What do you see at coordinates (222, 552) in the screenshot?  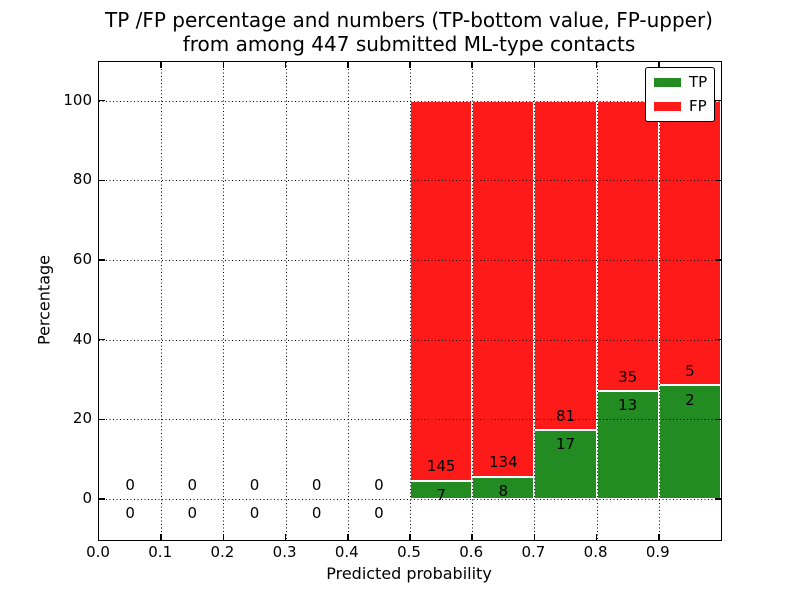 I see `x-tick-label: 0.2` at bounding box center [222, 552].